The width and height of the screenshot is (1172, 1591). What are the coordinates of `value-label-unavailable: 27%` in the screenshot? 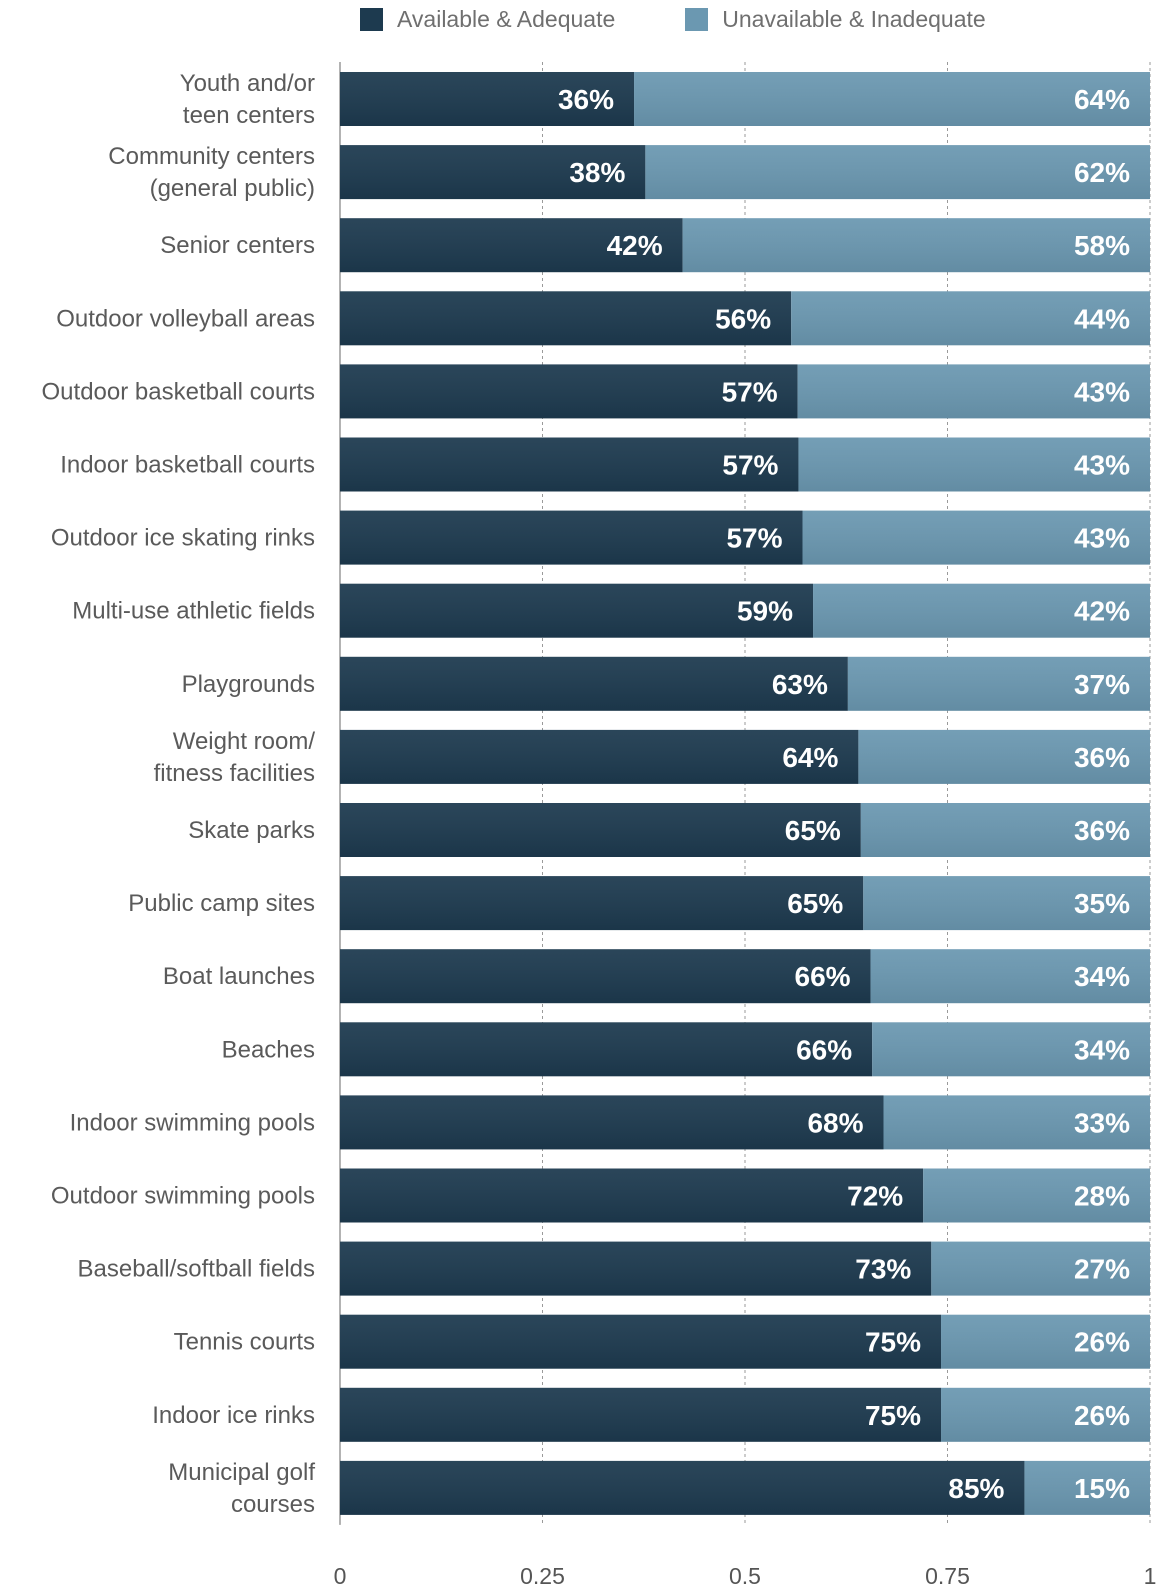 It's located at (1102, 1269).